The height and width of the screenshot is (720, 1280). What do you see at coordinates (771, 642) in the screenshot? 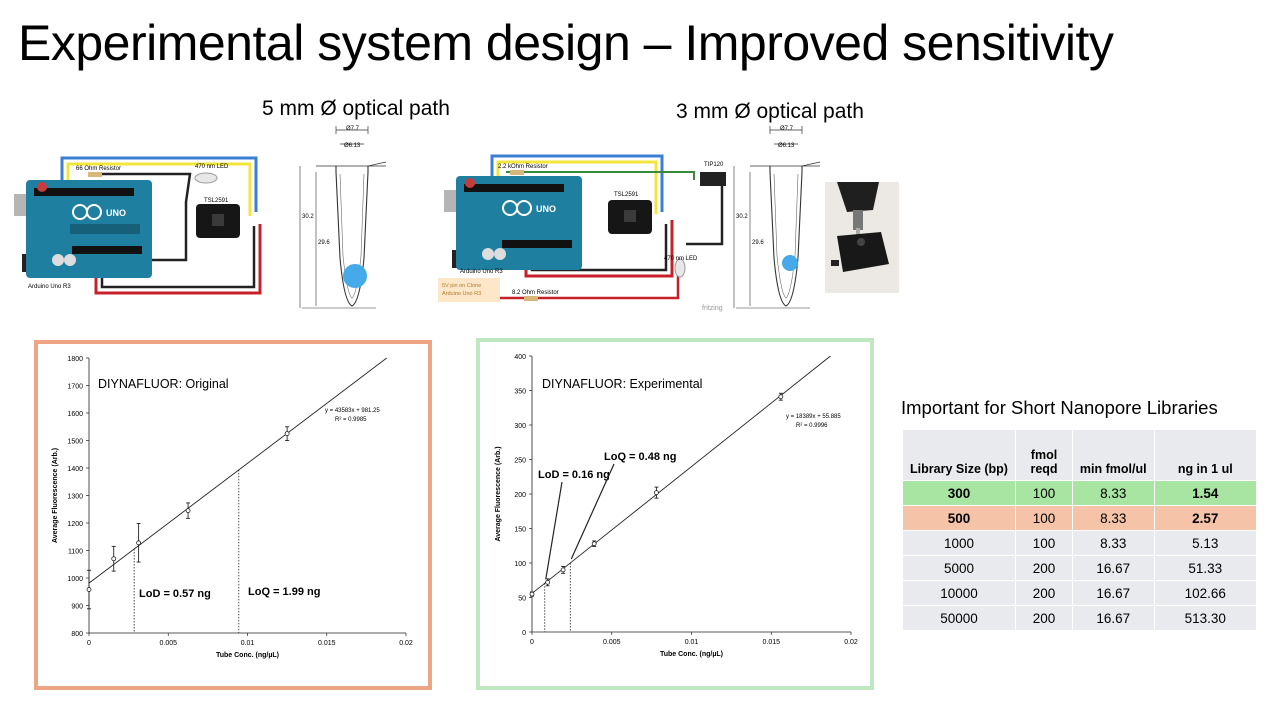
I see `x-tick-label: 0.015` at bounding box center [771, 642].